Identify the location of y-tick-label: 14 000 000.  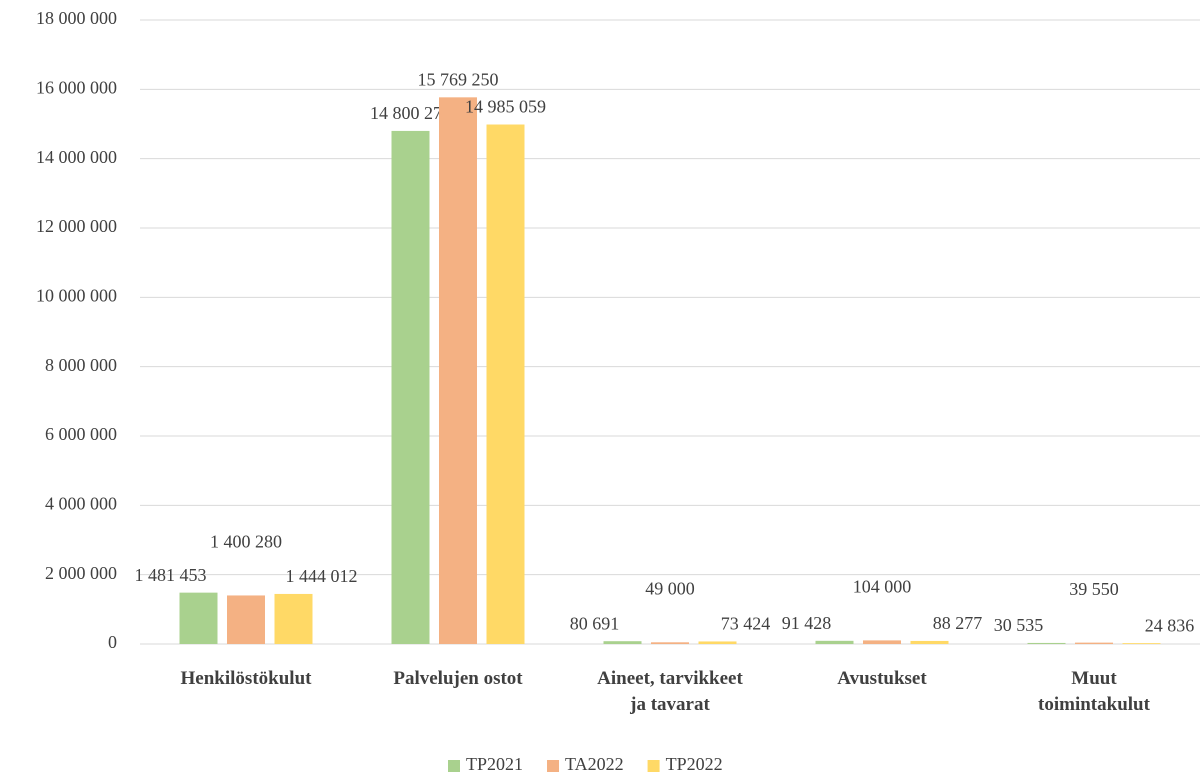
(76, 157).